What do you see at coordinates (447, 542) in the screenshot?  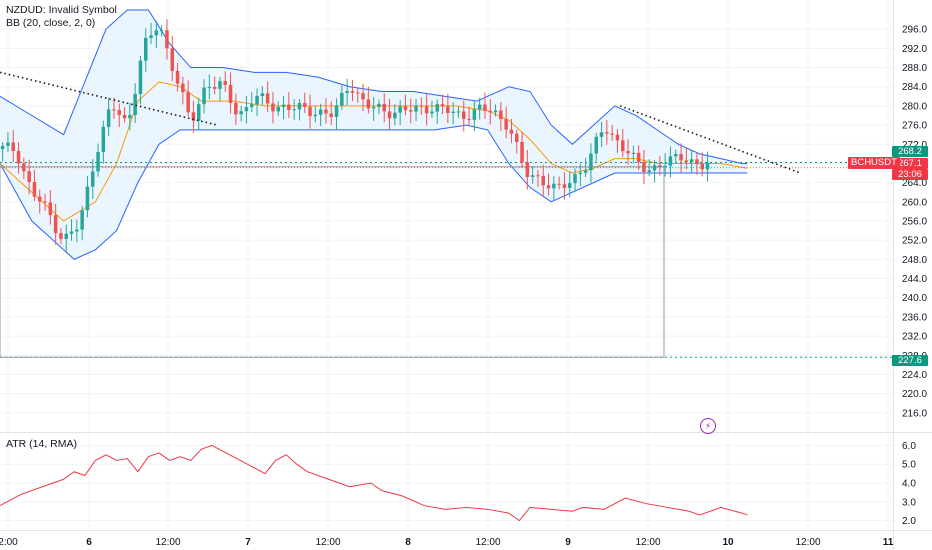 I see `time-axis: 2:00 6 12:00 7 12:00 8 12:00 9 12:00 10 12:00 11` at bounding box center [447, 542].